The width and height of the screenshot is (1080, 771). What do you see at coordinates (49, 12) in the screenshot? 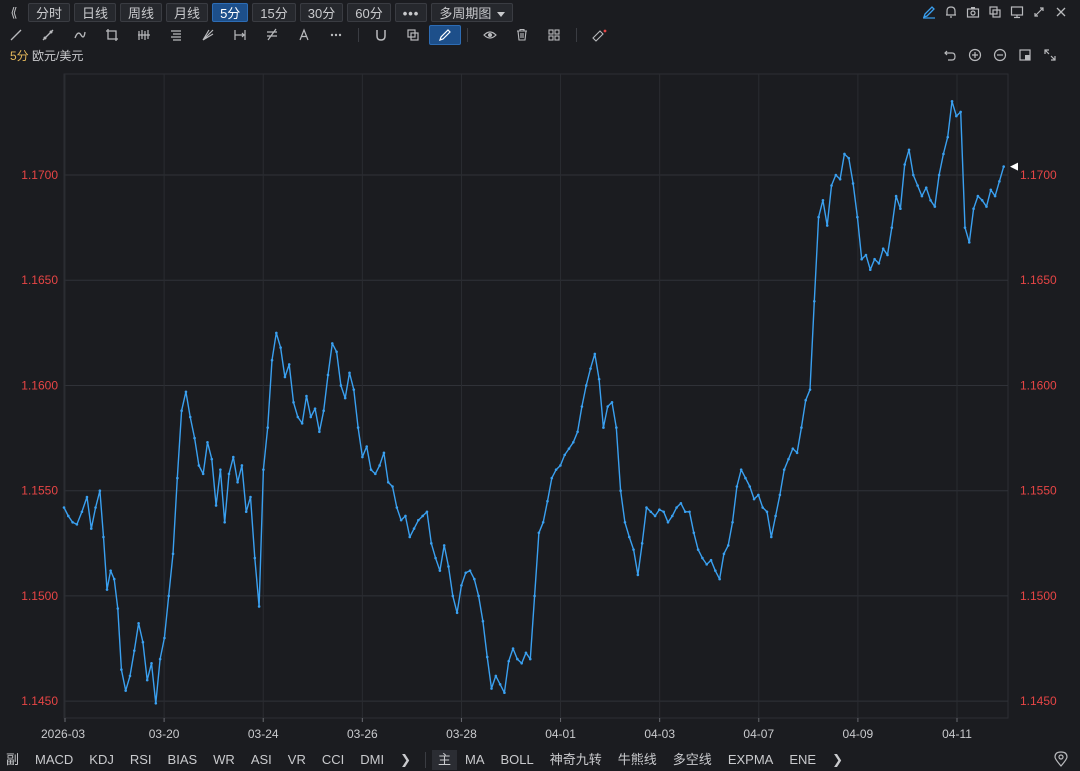
I see `period-button-intraday: 分时` at bounding box center [49, 12].